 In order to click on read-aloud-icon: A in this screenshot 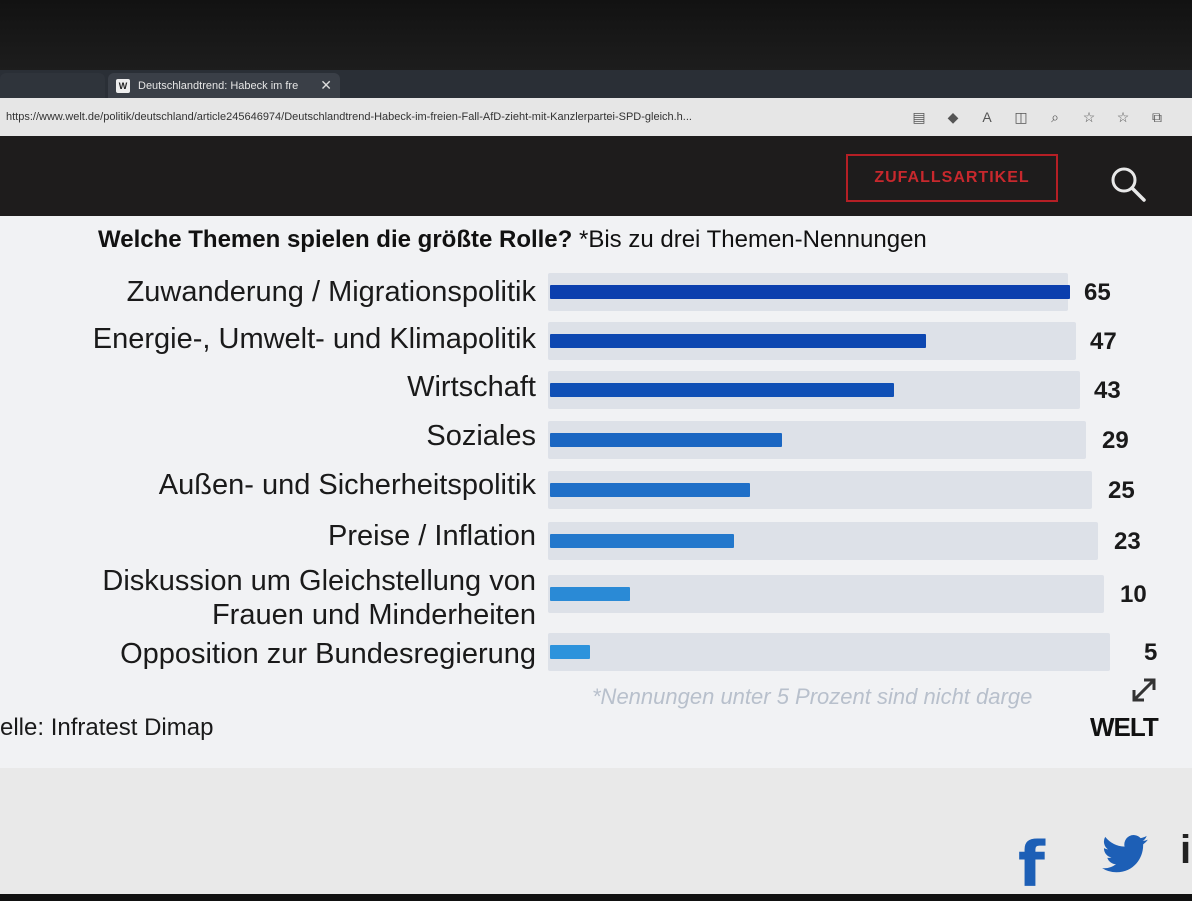, I will do `click(987, 117)`.